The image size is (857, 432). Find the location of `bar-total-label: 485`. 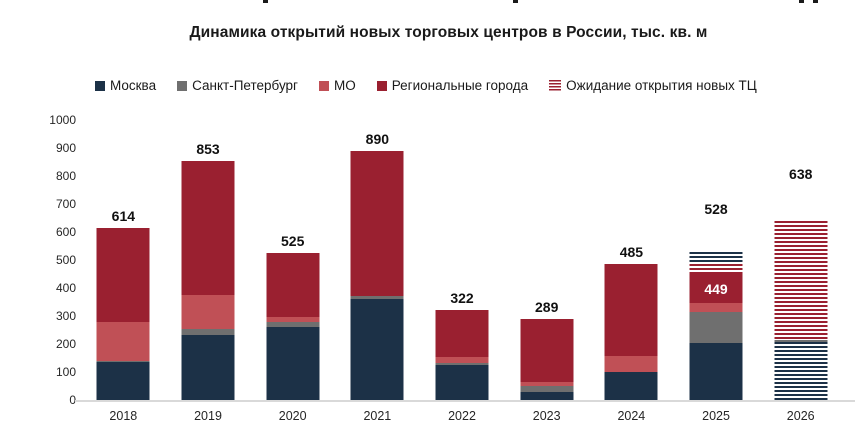

bar-total-label: 485 is located at coordinates (631, 252).